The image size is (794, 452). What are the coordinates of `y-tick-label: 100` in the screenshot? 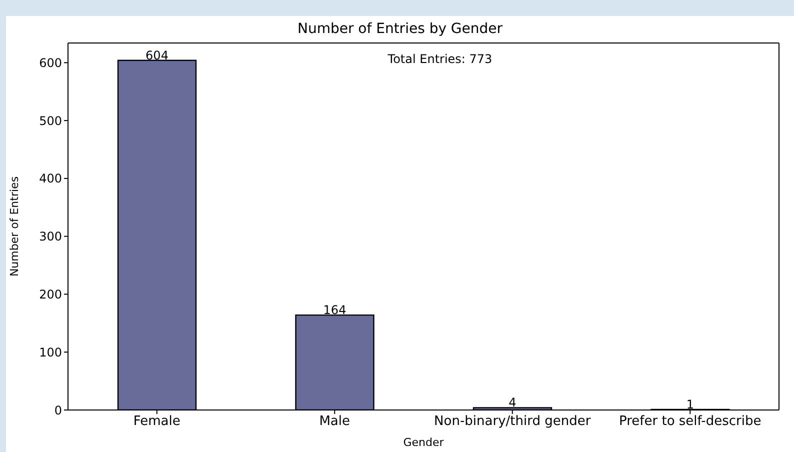 It's located at (50, 352).